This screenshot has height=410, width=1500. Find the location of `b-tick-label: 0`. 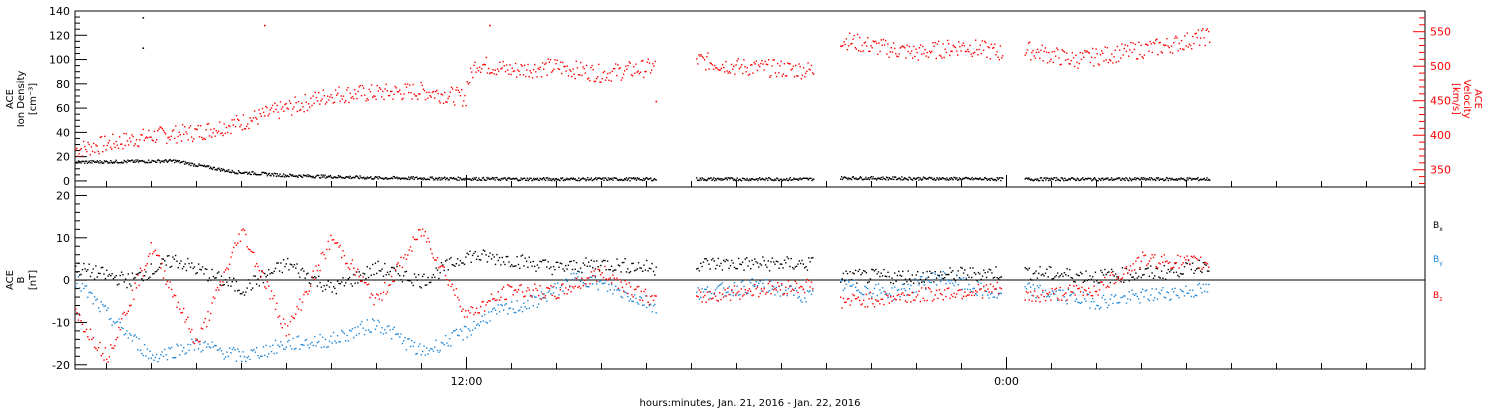

b-tick-label: 0 is located at coordinates (66, 280).